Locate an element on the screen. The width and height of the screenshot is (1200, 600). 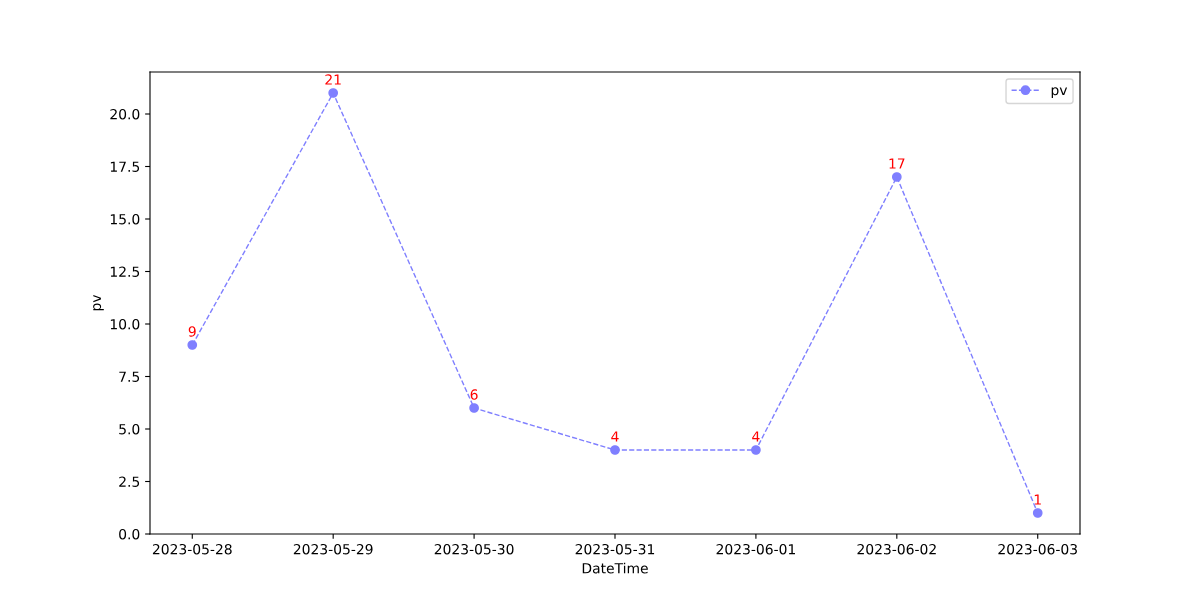
y-tick-label: 7.5 is located at coordinates (129, 376).